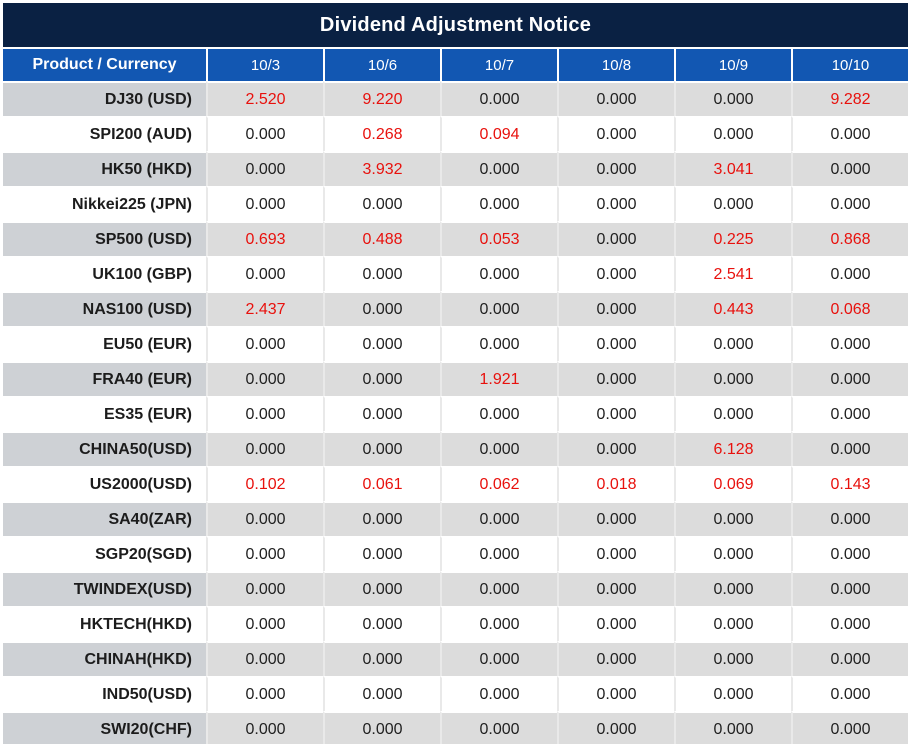 The width and height of the screenshot is (908, 744). Describe the element at coordinates (104, 658) in the screenshot. I see `product-cell: CHINAH(HKD)` at that location.